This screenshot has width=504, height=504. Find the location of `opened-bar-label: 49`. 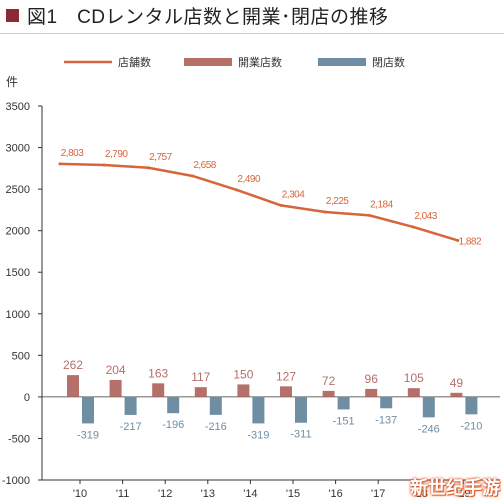

opened-bar-label: 49 is located at coordinates (457, 383).